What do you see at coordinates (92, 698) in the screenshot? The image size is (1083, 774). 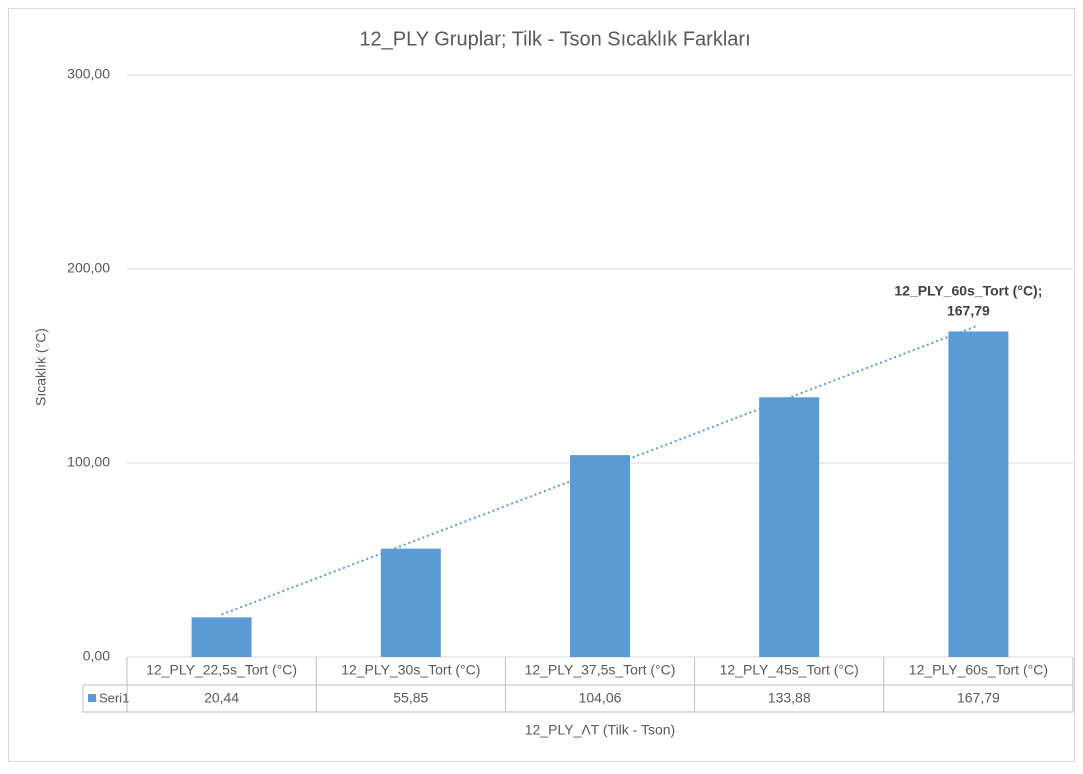 I see `legend-swatch` at bounding box center [92, 698].